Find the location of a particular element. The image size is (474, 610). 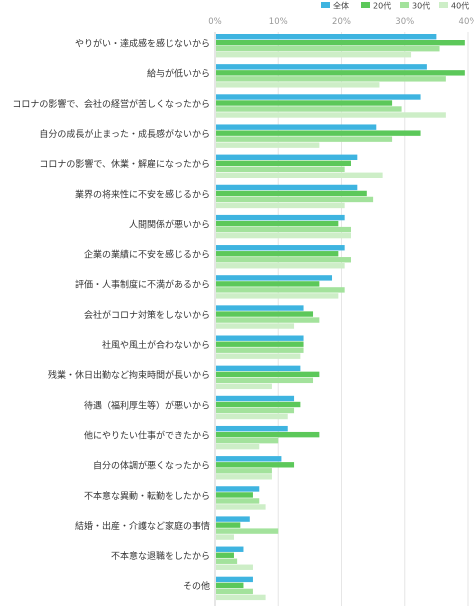

legend: 全体 20代 30代 40代 is located at coordinates (395, 6).